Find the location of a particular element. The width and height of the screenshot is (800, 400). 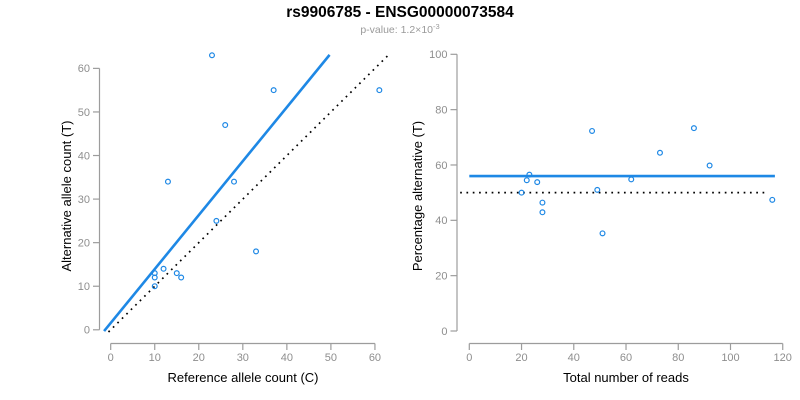

left-x-tick-label: 0 is located at coordinates (111, 358).